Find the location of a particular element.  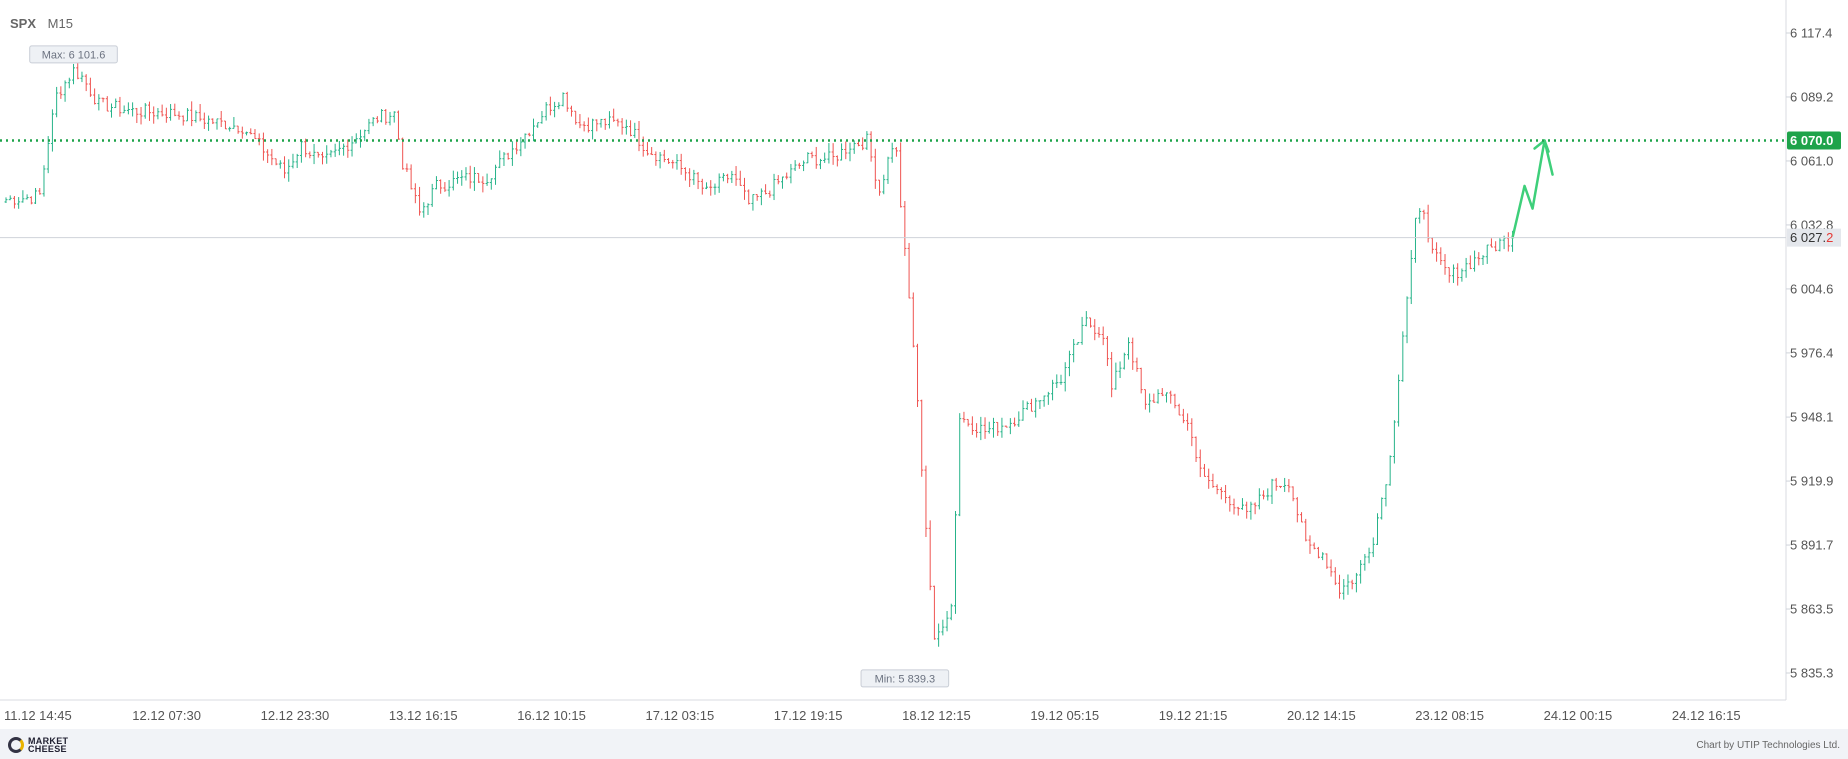

x-tick-label: 16.12 10:15 is located at coordinates (551, 715).